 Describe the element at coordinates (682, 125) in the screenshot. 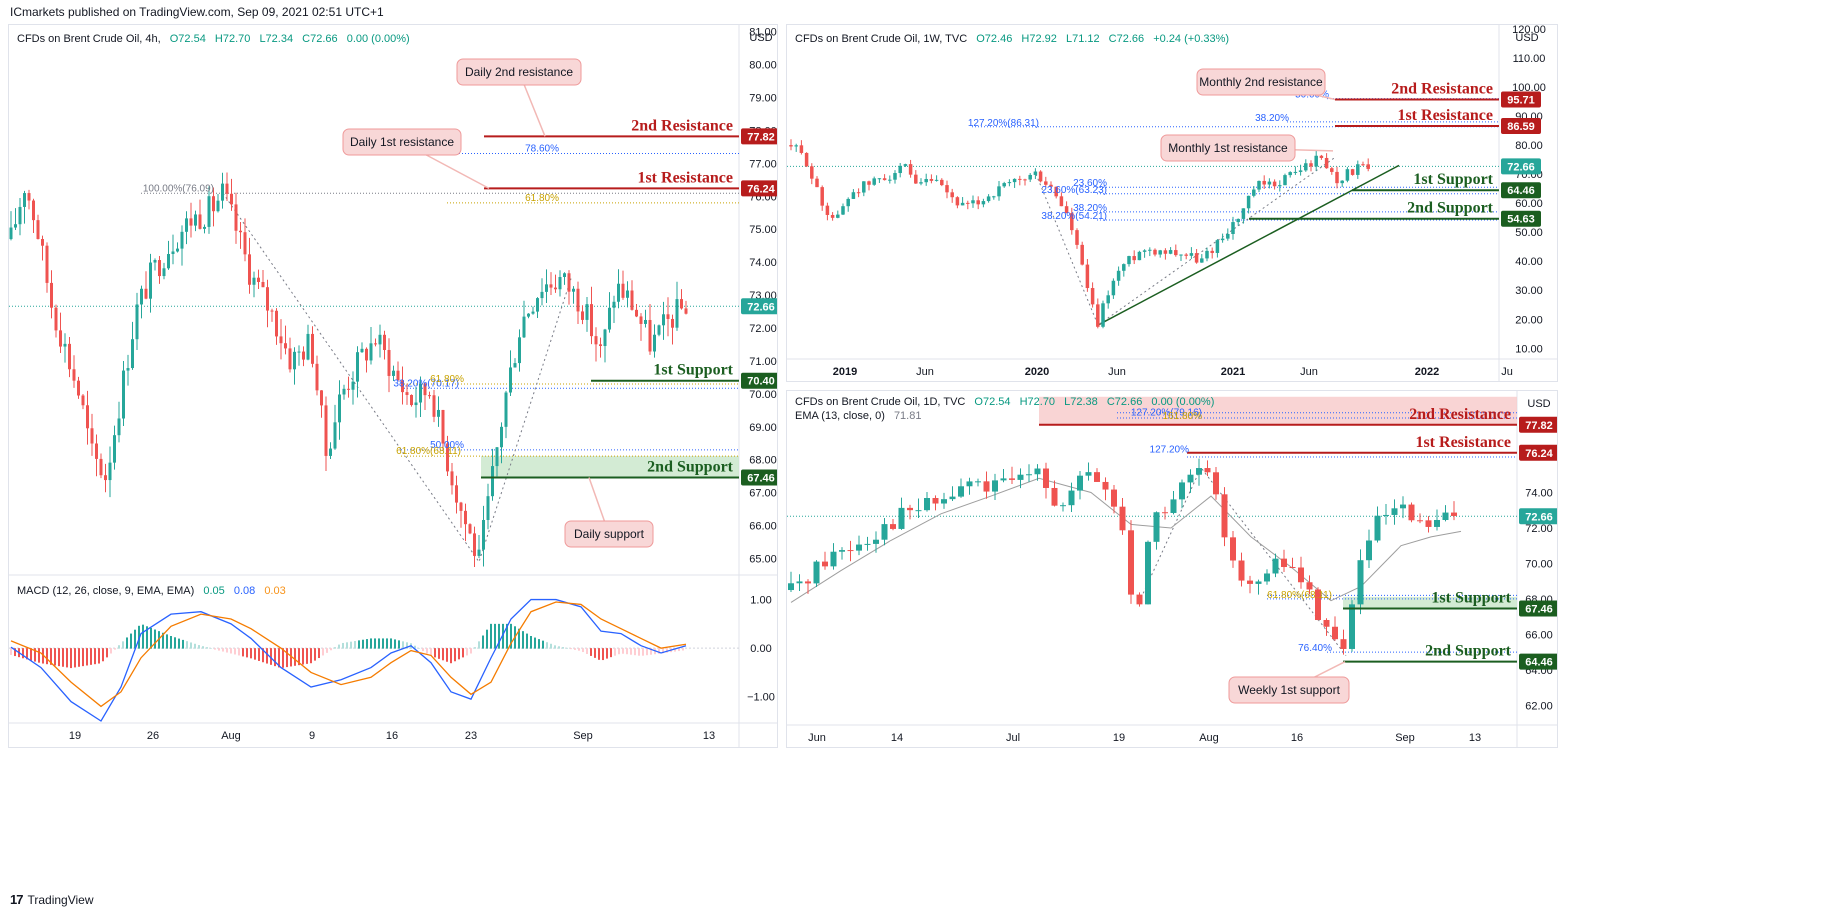

I see `level-label-4h: 2nd Resistance` at that location.